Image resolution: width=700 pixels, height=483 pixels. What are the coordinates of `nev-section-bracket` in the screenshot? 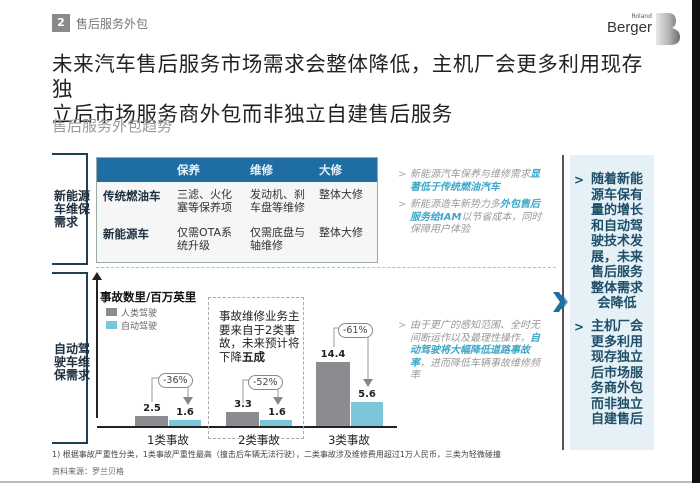 It's located at (70, 209).